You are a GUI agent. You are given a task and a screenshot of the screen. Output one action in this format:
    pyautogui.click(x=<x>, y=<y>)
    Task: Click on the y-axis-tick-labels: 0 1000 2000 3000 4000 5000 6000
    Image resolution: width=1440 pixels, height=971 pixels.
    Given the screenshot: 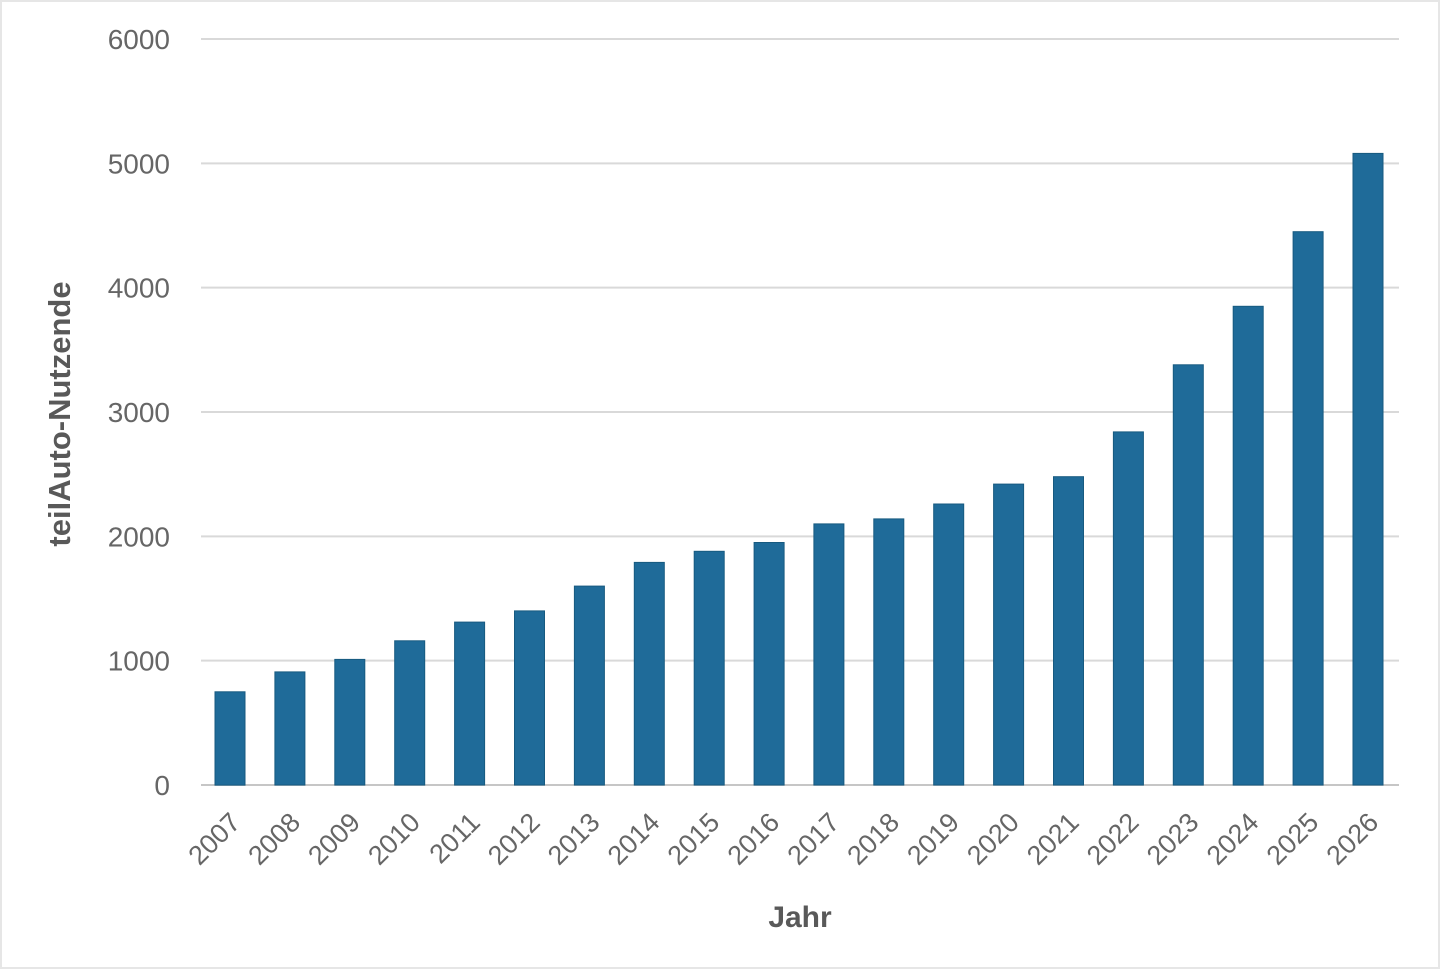 What is the action you would take?
    pyautogui.click(x=139, y=412)
    